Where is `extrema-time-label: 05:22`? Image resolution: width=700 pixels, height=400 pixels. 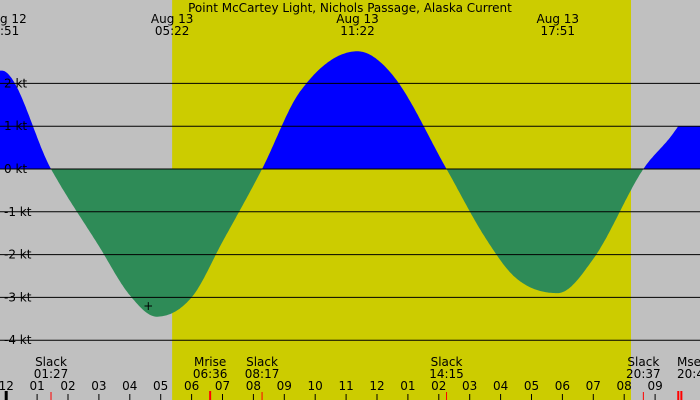
extrema-time-label: 05:22 is located at coordinates (172, 31).